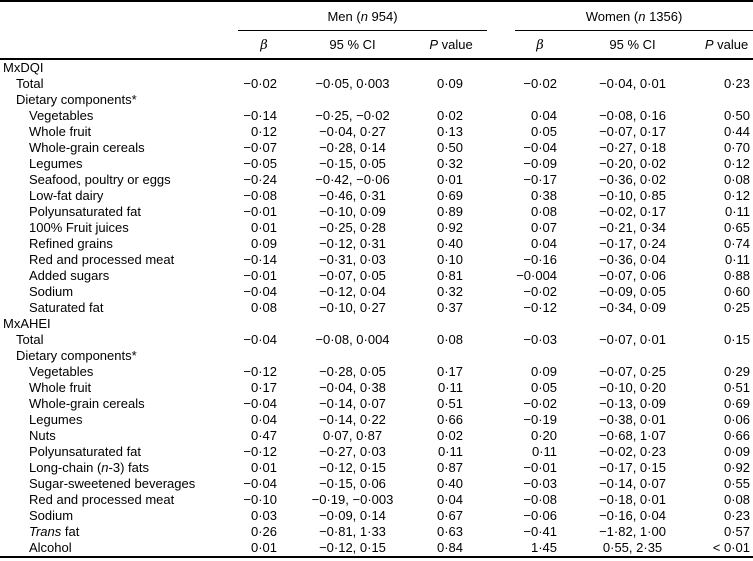 The height and width of the screenshot is (561, 753). Describe the element at coordinates (632, 227) in the screenshot. I see `women-ci-cell: −0·21, 0·34` at that location.